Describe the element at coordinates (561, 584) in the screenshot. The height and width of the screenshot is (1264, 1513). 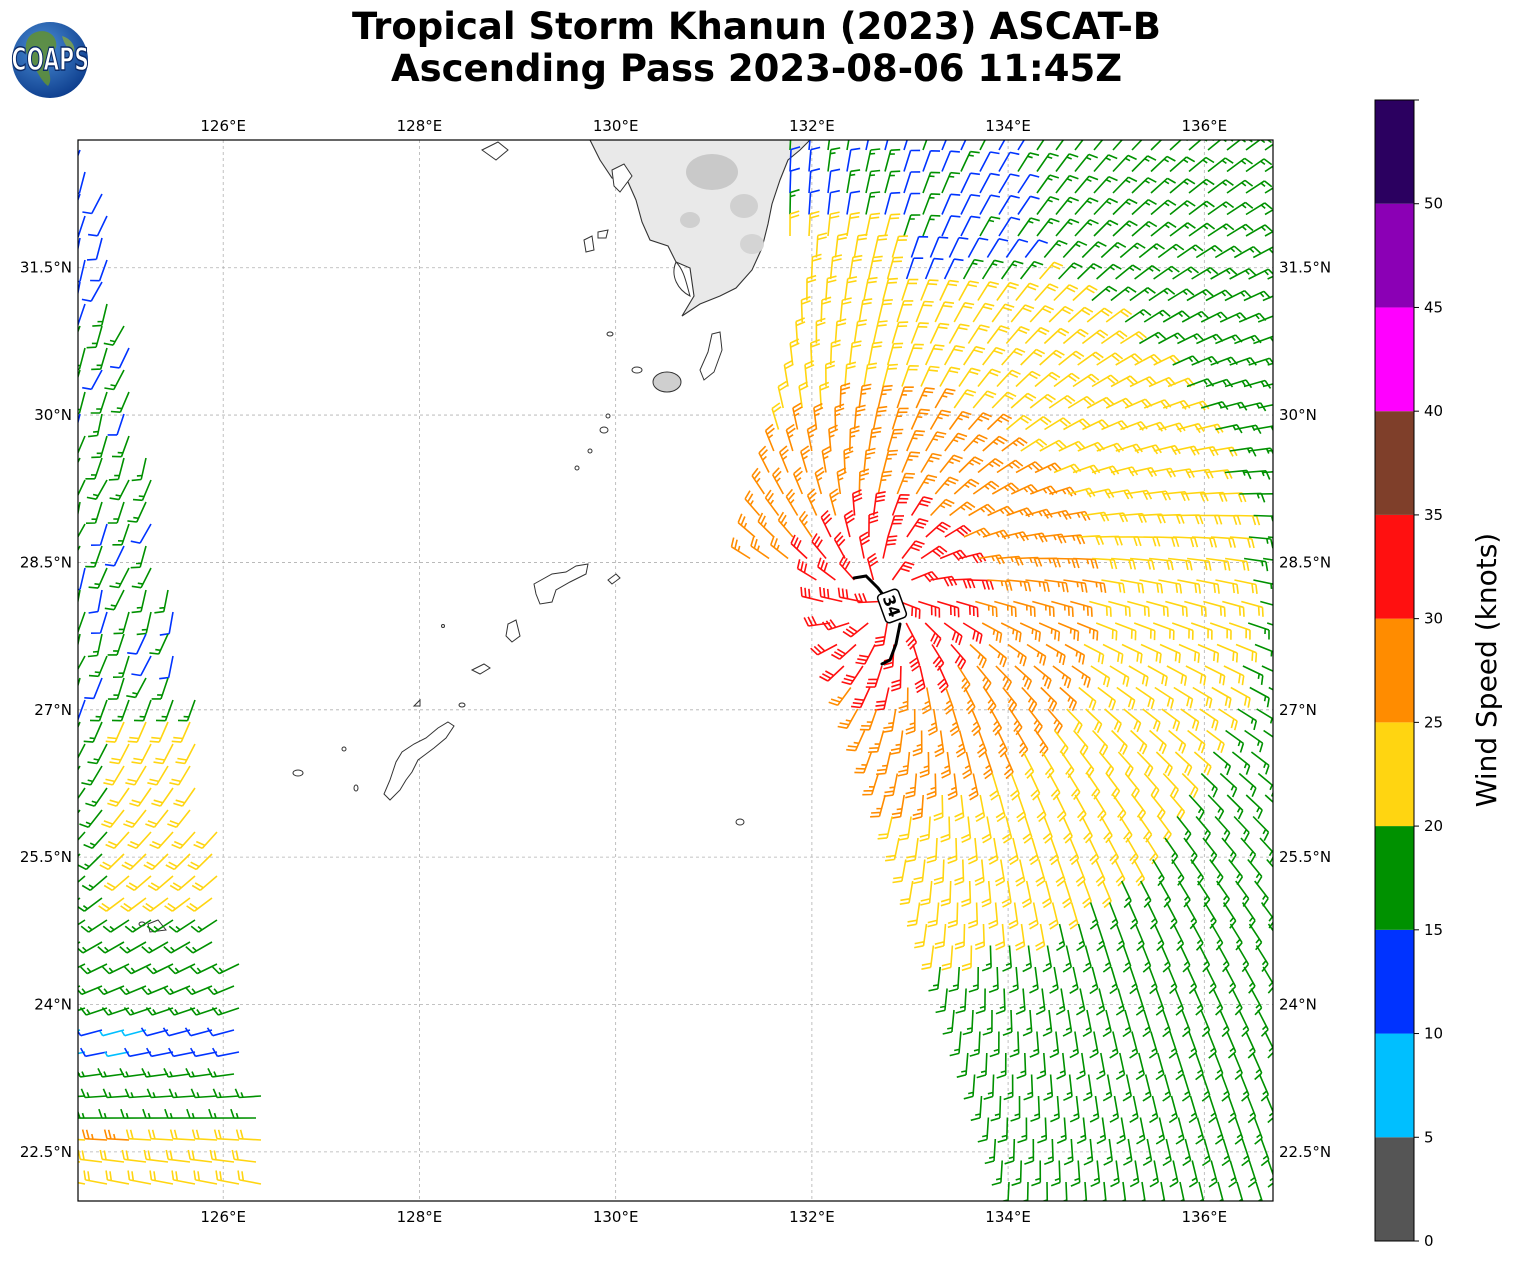
I see `amami-oshima` at that location.